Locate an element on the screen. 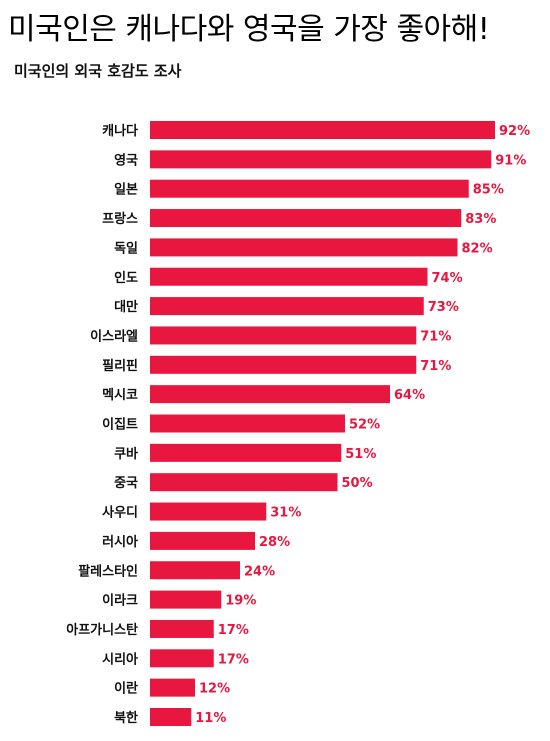 The image size is (550, 741). value-label: 91% is located at coordinates (510, 160).